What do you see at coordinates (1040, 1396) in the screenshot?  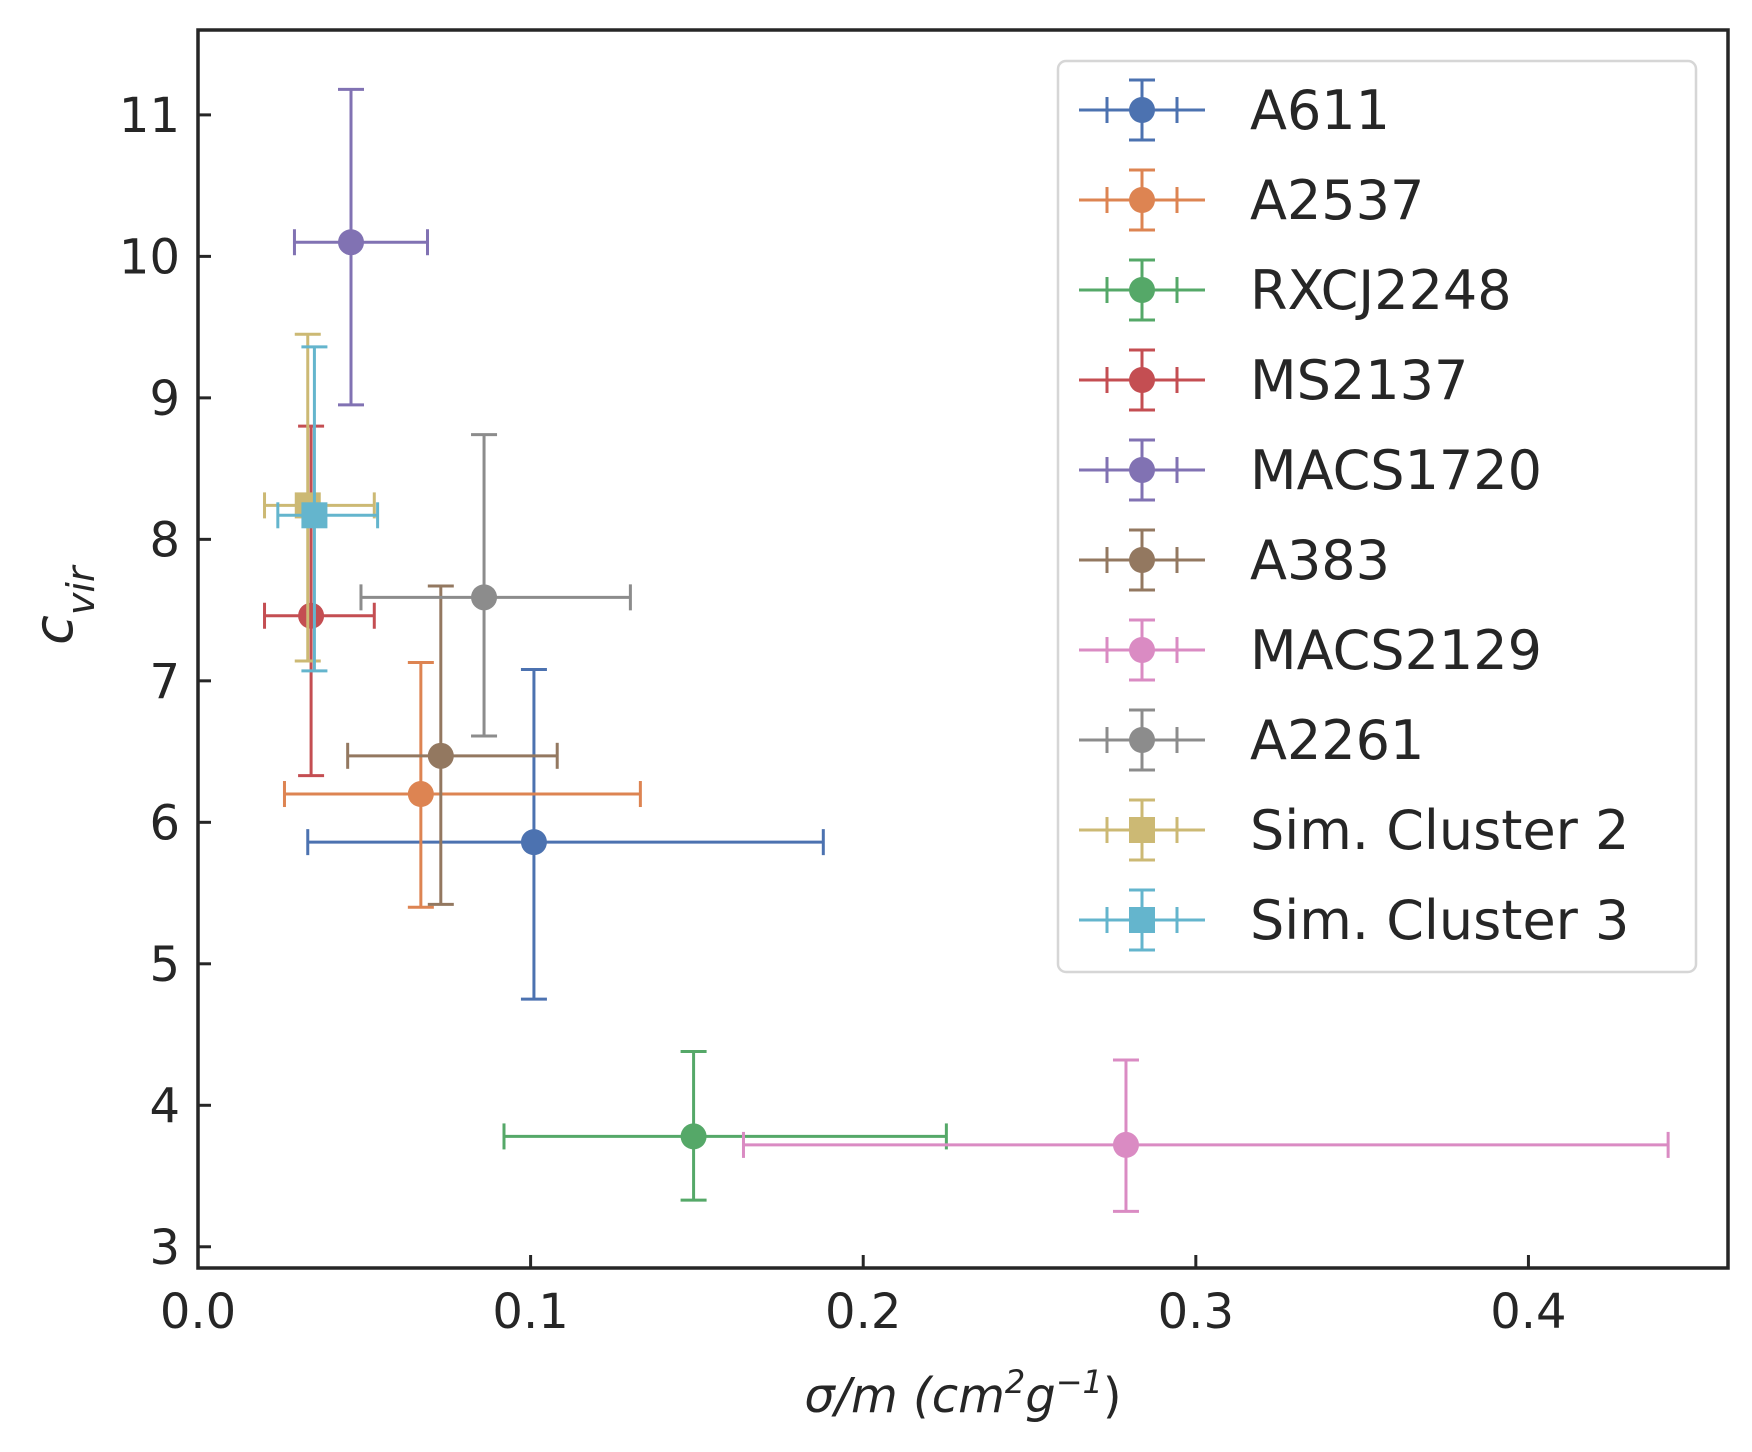 I see `x-axis-label-mid: g` at bounding box center [1040, 1396].